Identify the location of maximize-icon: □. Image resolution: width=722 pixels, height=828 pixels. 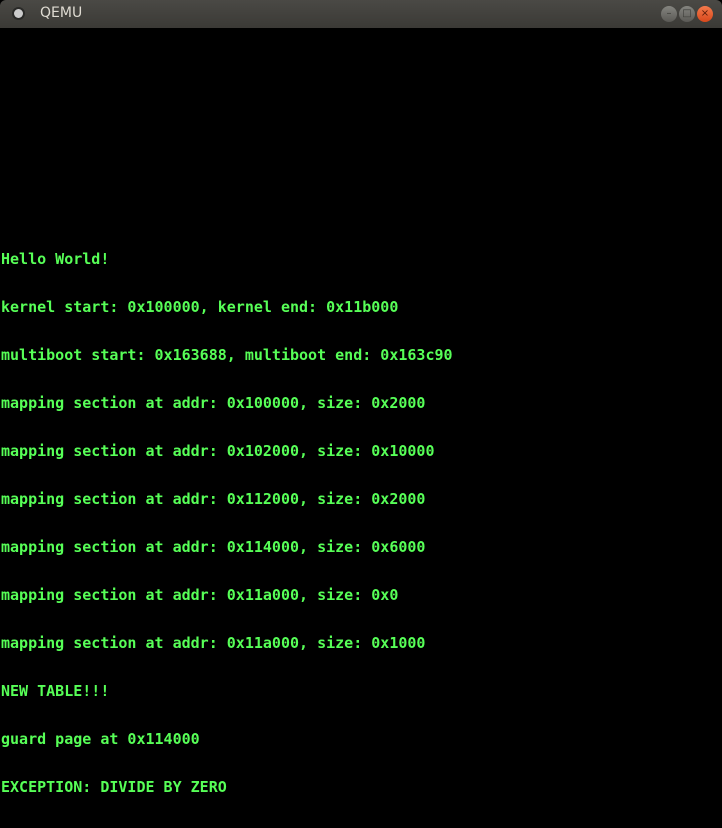
(687, 13).